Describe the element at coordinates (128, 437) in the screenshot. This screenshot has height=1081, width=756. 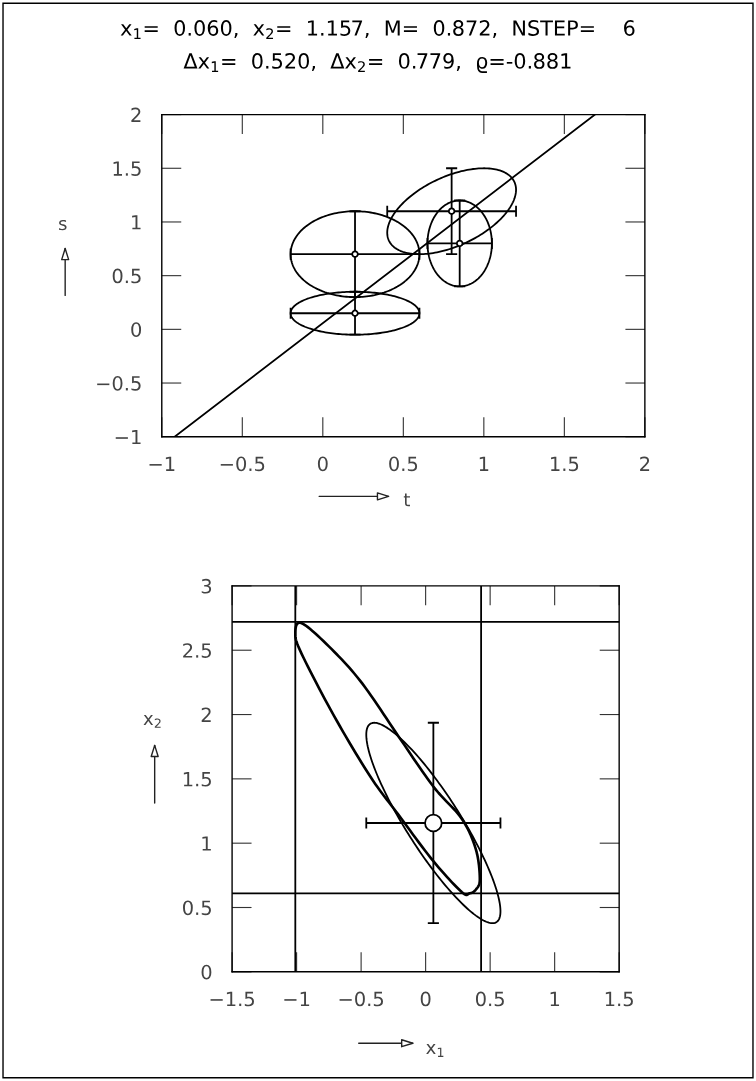
I see `y-tick-label: −1` at that location.